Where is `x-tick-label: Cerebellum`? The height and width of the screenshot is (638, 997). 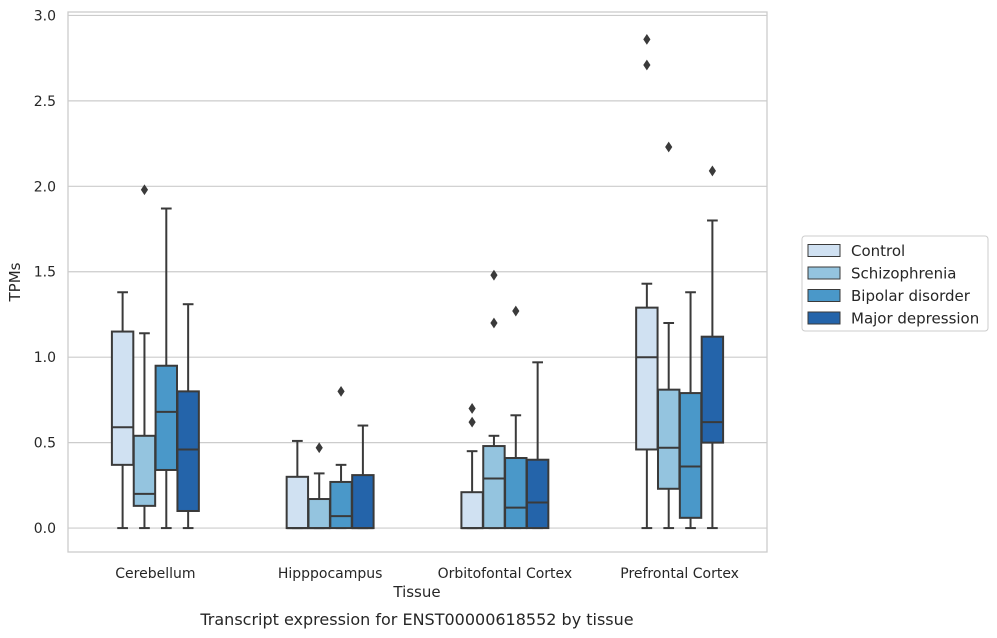 x-tick-label: Cerebellum is located at coordinates (155, 574).